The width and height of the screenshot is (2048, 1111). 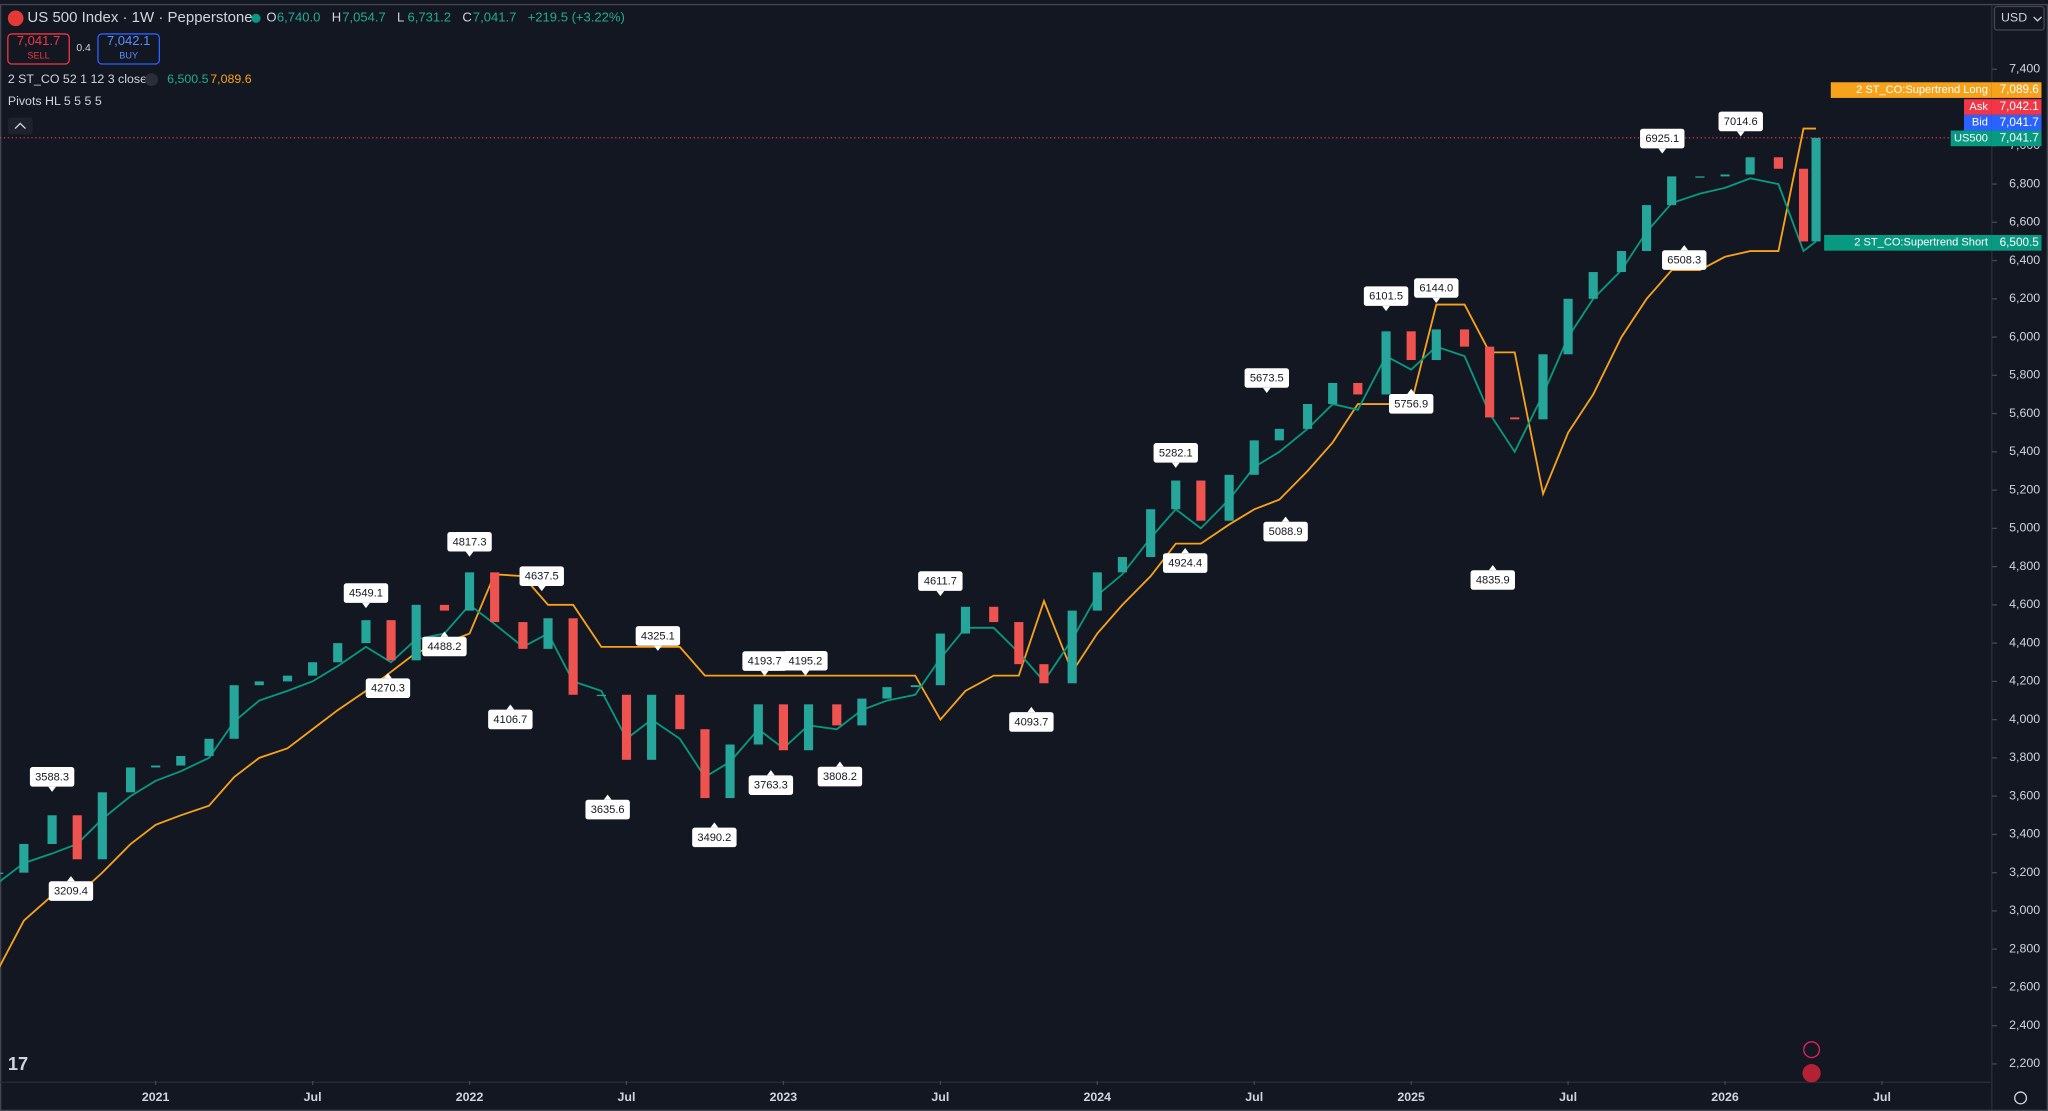 I want to click on y-tick-label: 3,600, so click(x=2024, y=795).